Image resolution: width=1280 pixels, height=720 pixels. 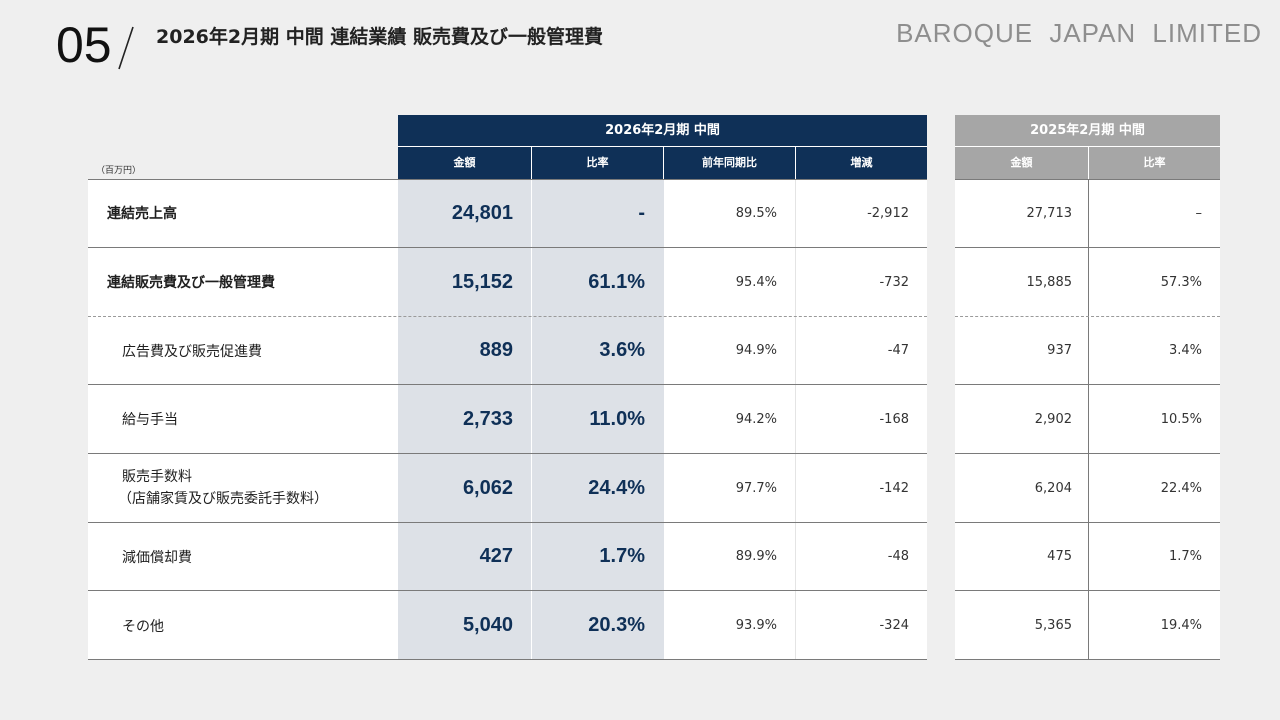 What do you see at coordinates (898, 351) in the screenshot?
I see `diff-value: -47` at bounding box center [898, 351].